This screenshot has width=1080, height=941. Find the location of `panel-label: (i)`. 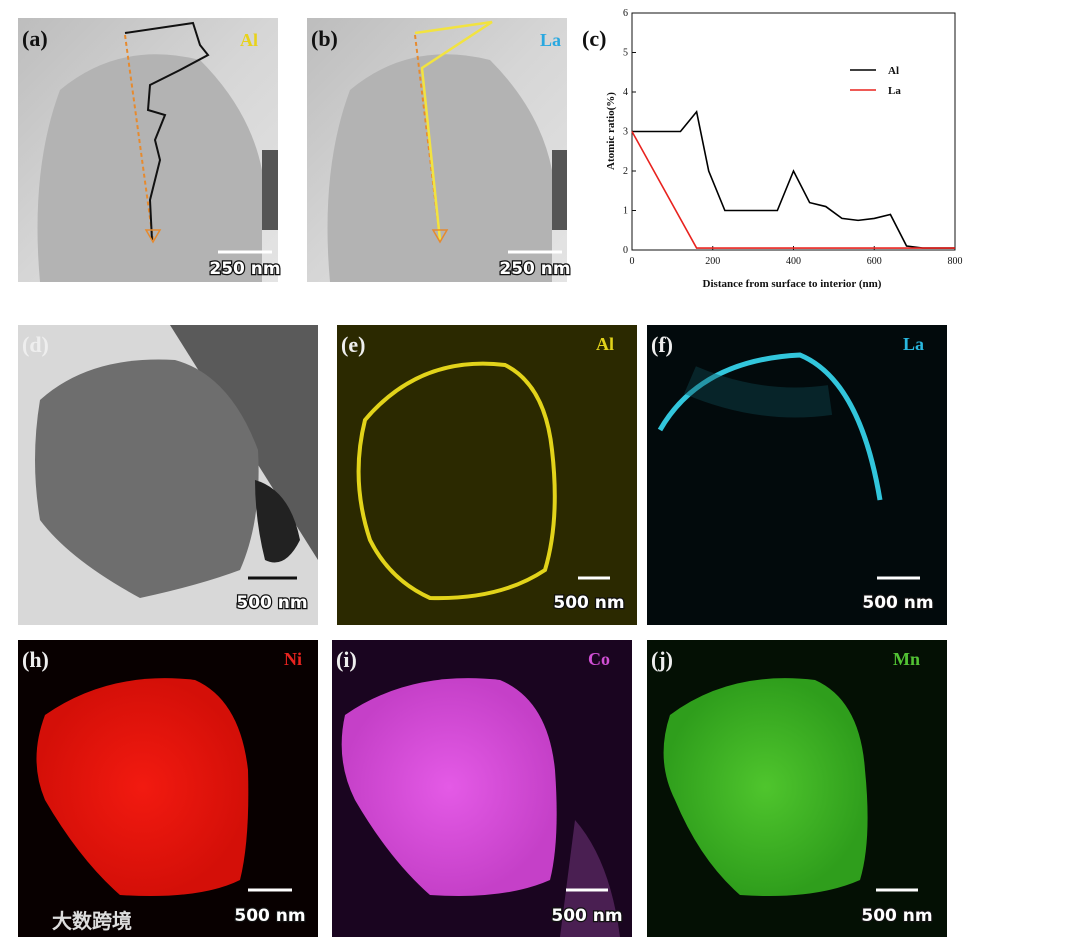

panel-label: (i) is located at coordinates (346, 659).